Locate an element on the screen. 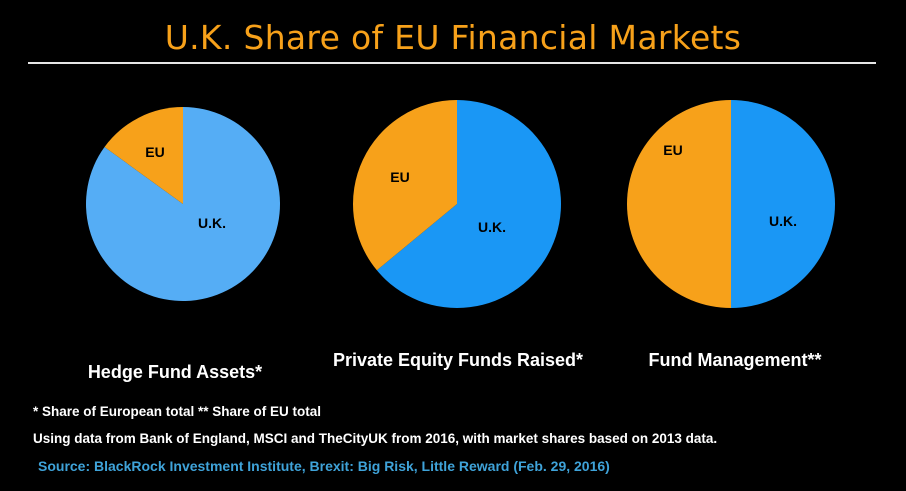 The width and height of the screenshot is (906, 491). chart-title: U.K. Share of EU Financial Markets is located at coordinates (453, 37).